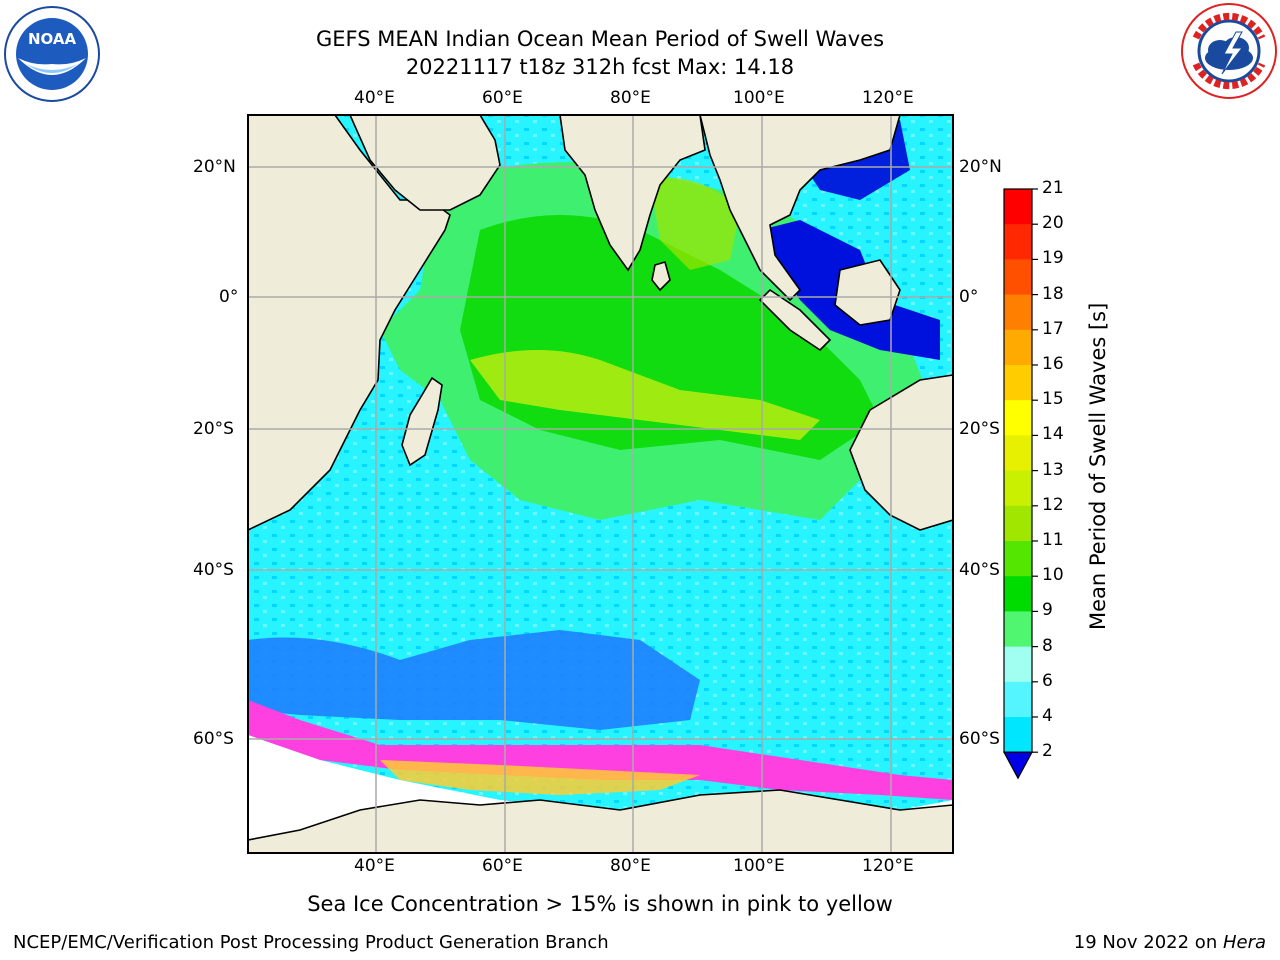 This screenshot has width=1280, height=960. Describe the element at coordinates (349, 323) in the screenshot. I see `land-africa` at that location.